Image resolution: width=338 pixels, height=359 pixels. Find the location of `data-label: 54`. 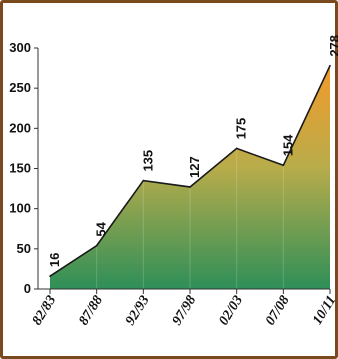

data-label: 54 is located at coordinates (101, 228).